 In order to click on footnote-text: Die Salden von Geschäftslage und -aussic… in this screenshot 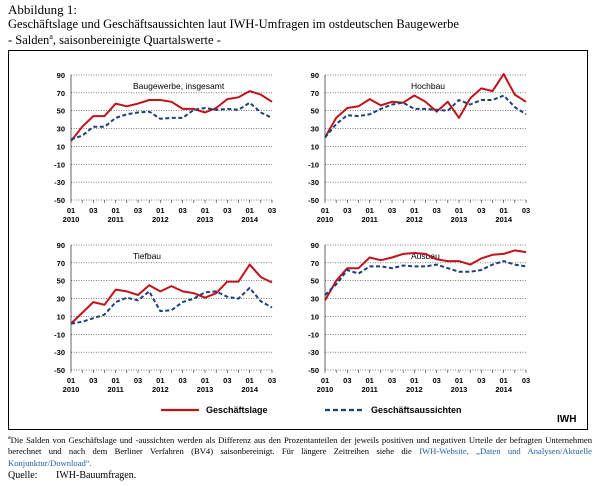, I will do `click(300, 445)`.